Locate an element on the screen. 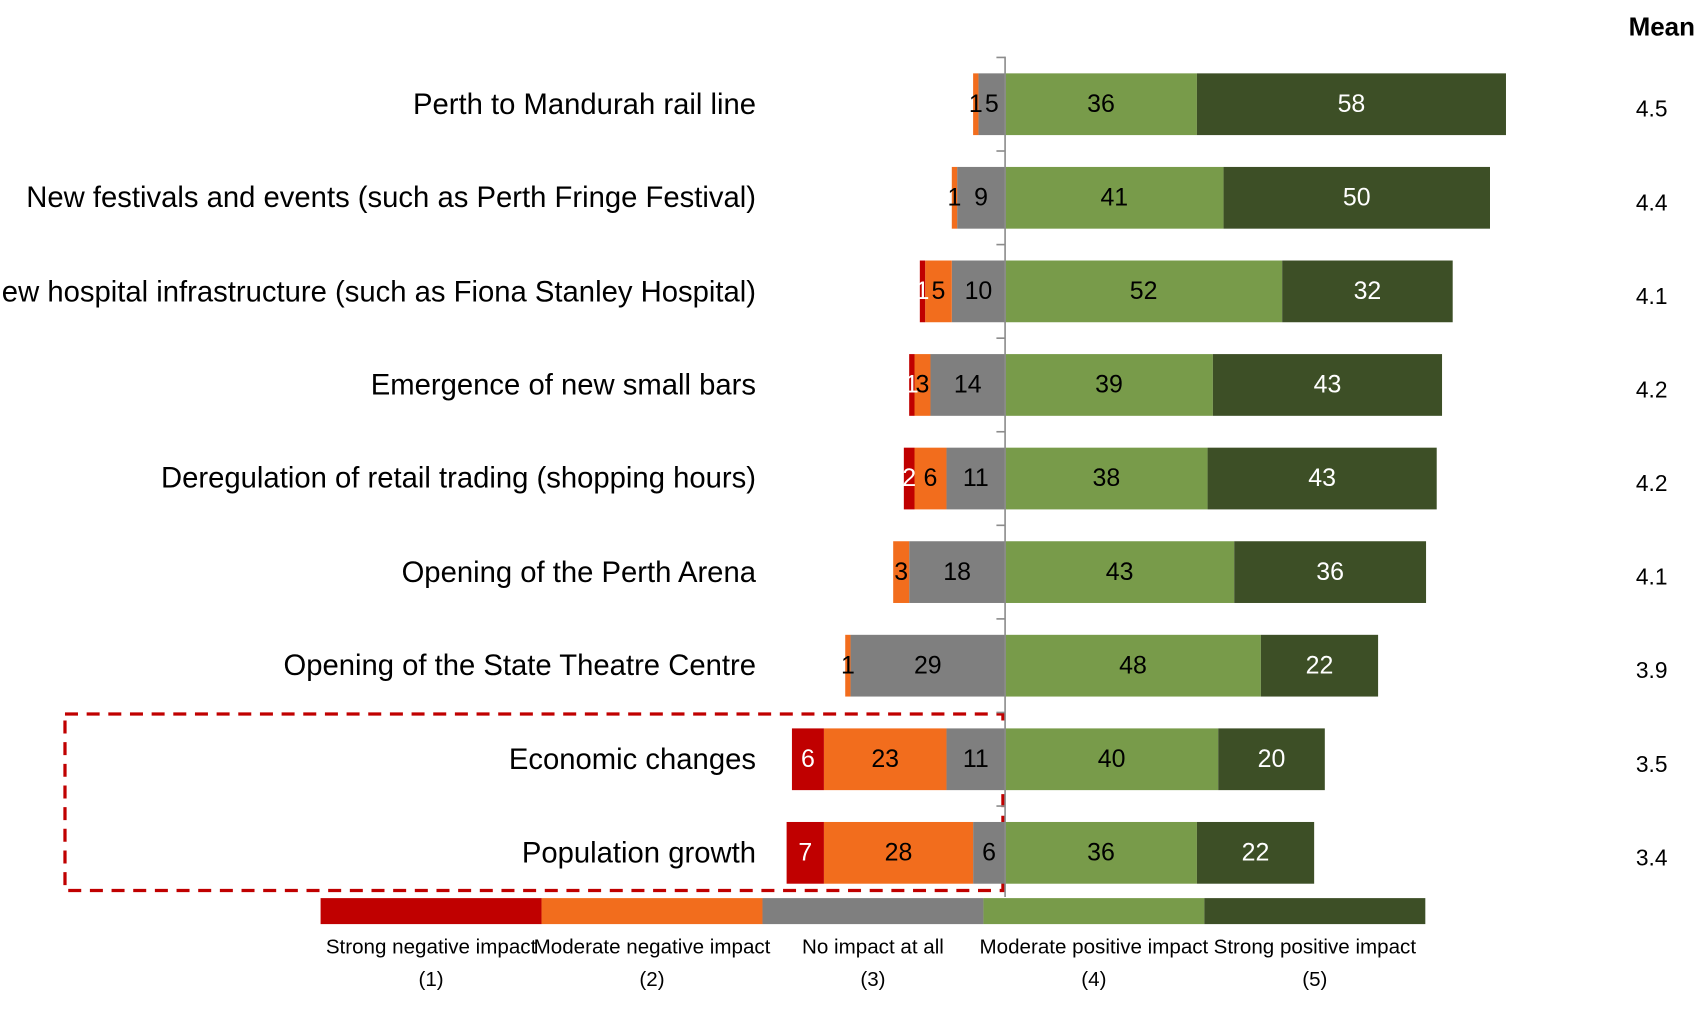 The image size is (1695, 1024). legend-label: Strong negative impact (1) is located at coordinates (431, 964).